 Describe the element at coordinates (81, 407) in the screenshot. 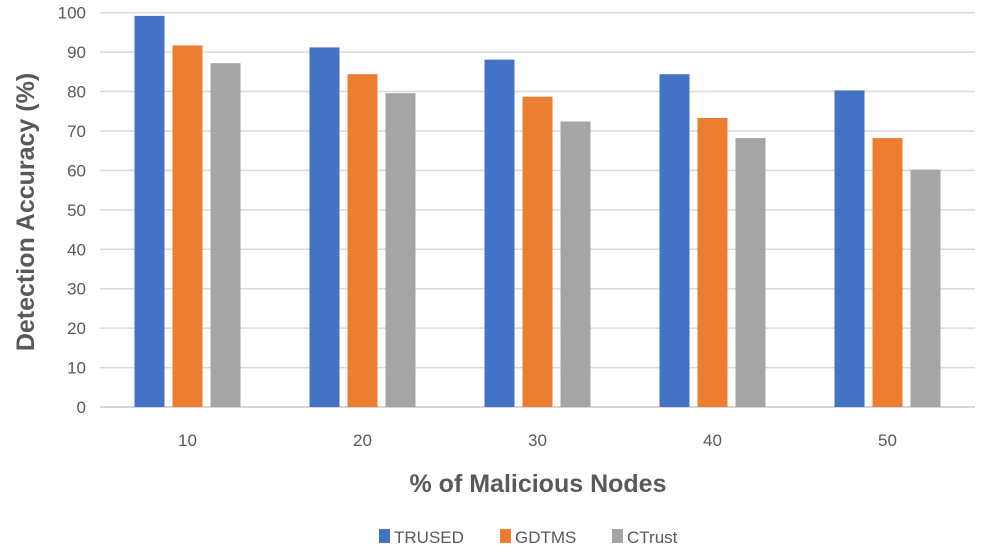

I see `y-tick-label: 0` at that location.